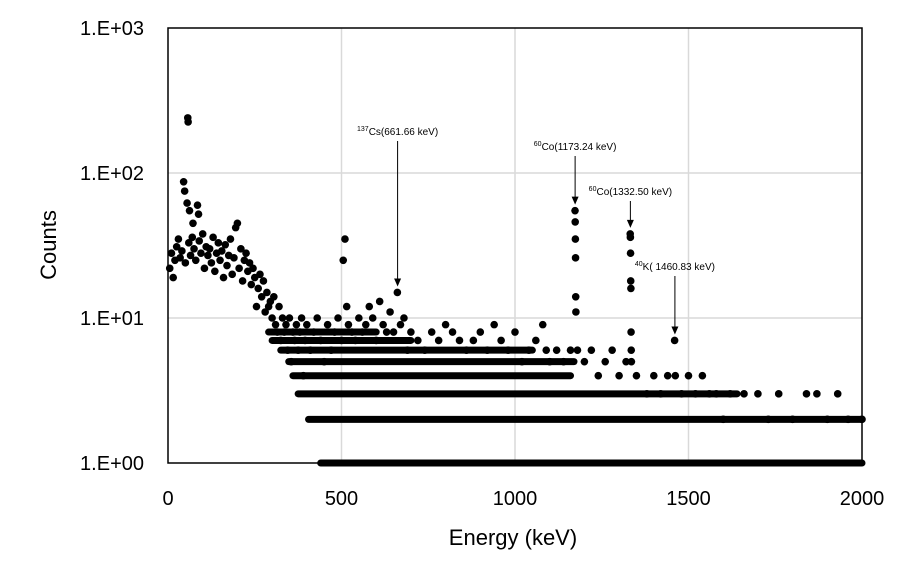 The height and width of the screenshot is (588, 913). What do you see at coordinates (397, 132) in the screenshot?
I see `annotation-label-0: 137Cs(661.66 keV)` at bounding box center [397, 132].